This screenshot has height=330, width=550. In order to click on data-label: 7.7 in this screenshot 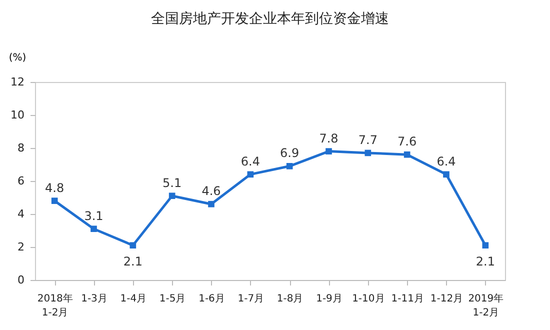, I will do `click(368, 139)`.